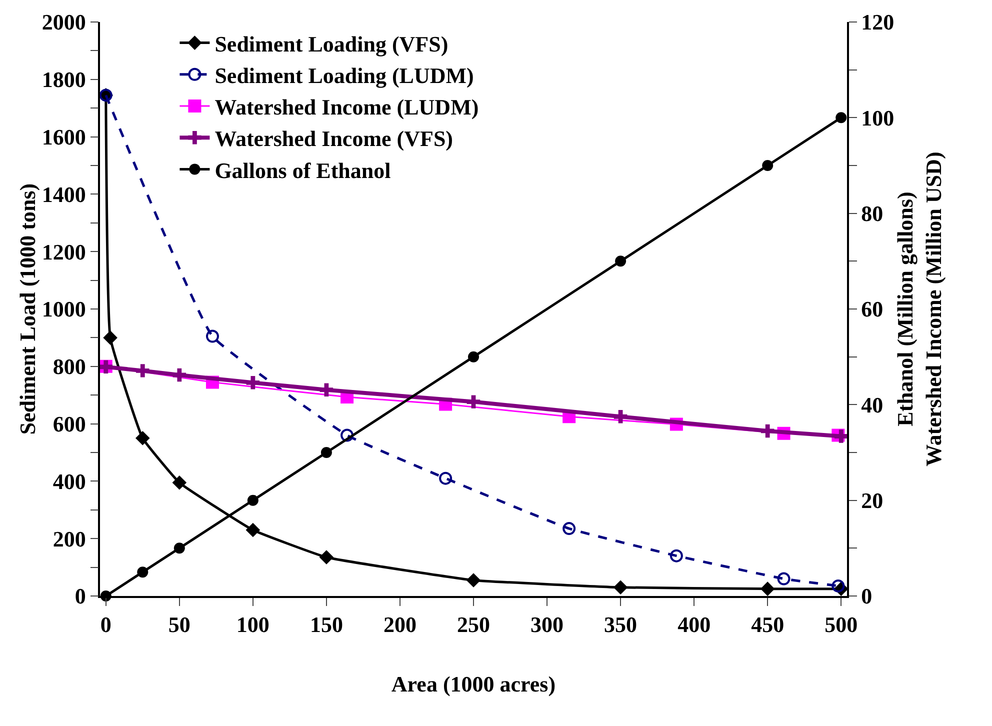  Describe the element at coordinates (841, 625) in the screenshot. I see `x-tick-label: 500` at that location.